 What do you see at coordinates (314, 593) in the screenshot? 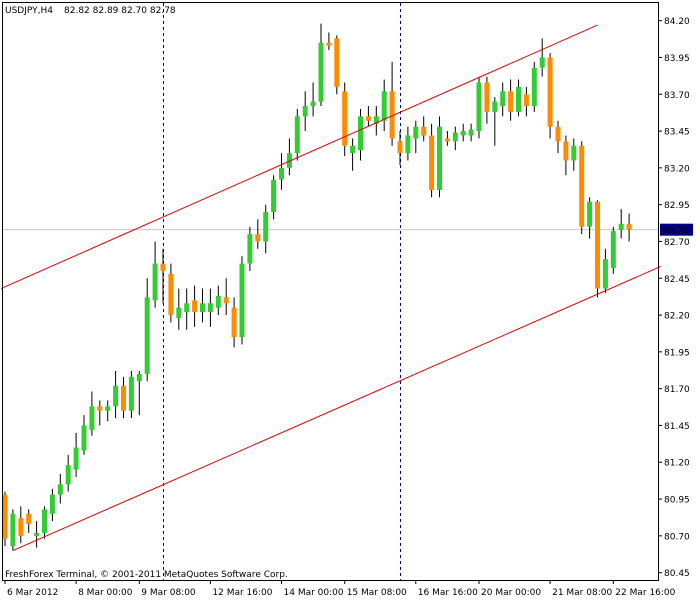
I see `time-tick-label: 14 Mar 00:00` at bounding box center [314, 593].